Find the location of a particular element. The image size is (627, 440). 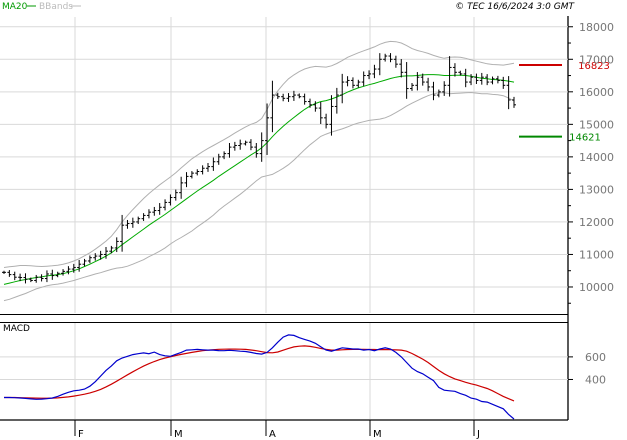

legend-ma20-label: MA20 is located at coordinates (15, 7).